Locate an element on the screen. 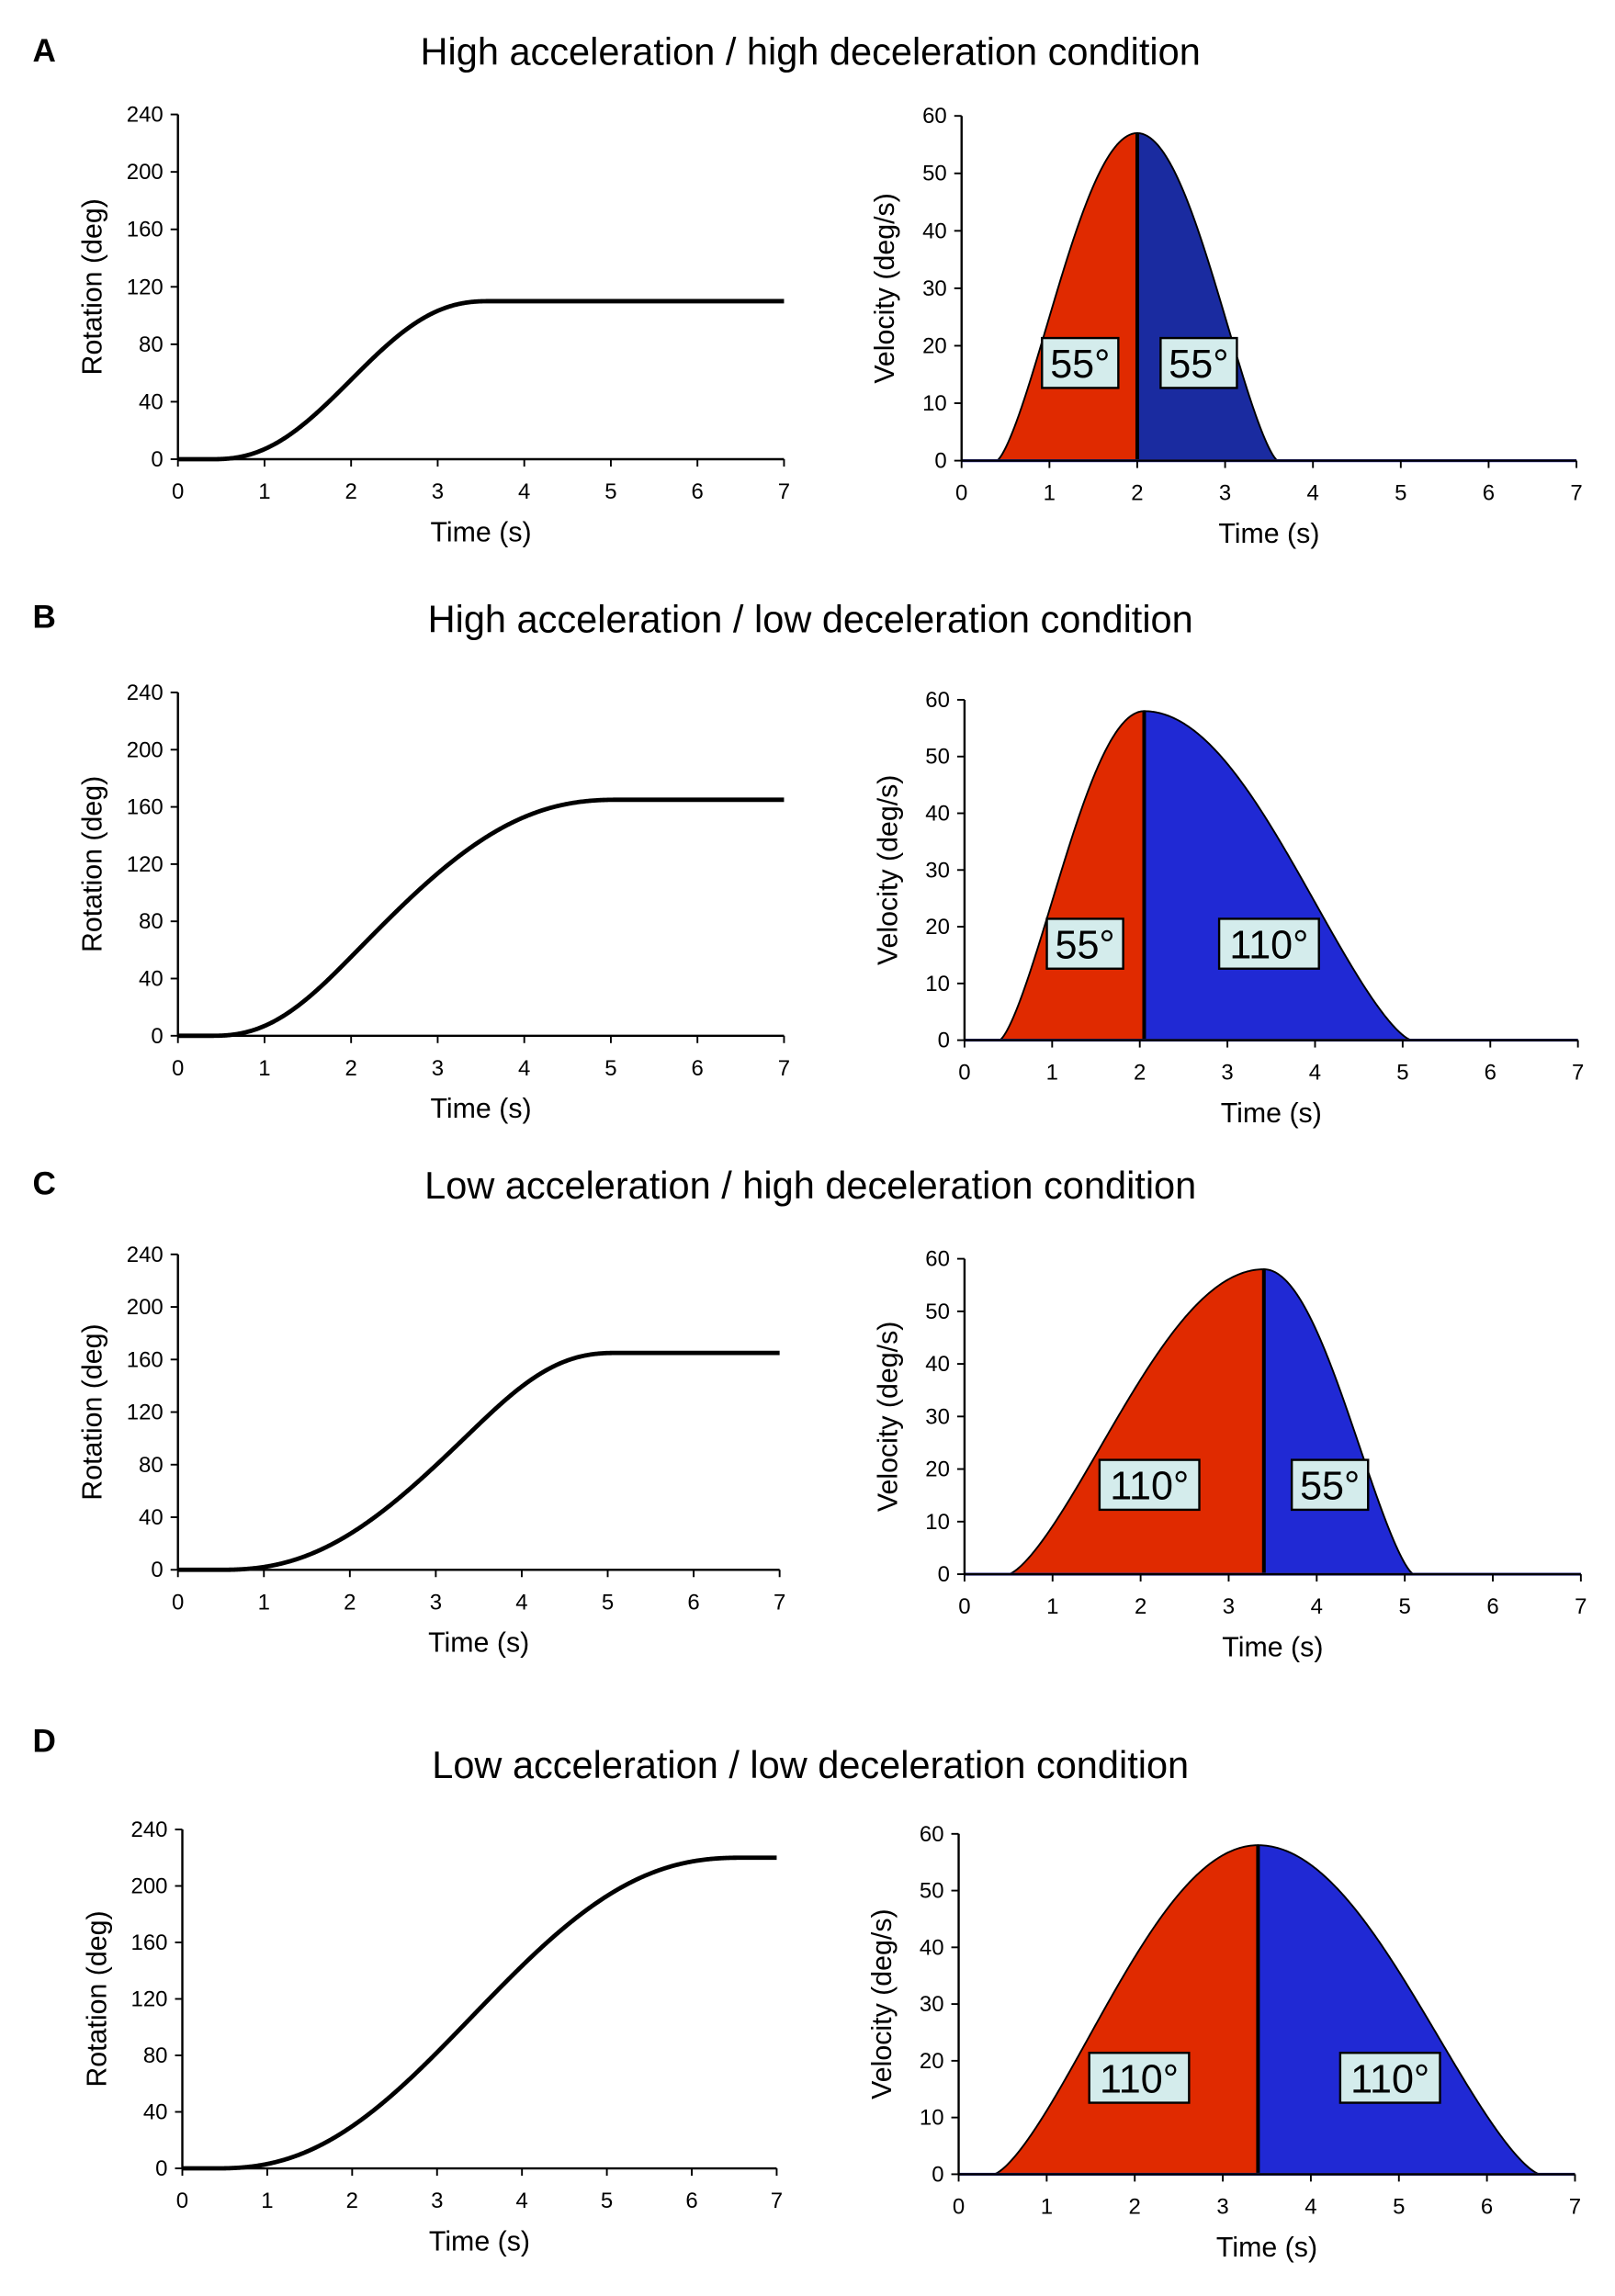 The image size is (1615, 2296). y-tick-label: 240 is located at coordinates (145, 115).